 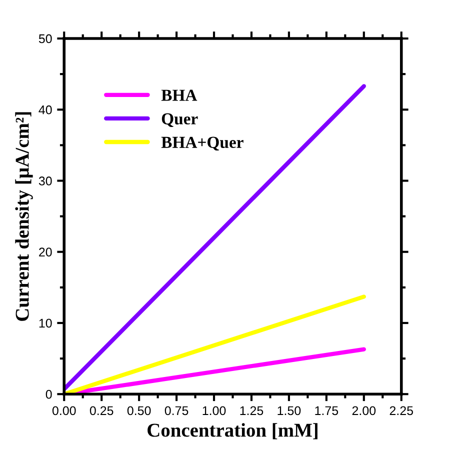 What do you see at coordinates (179, 95) in the screenshot?
I see `legend-label: BHA` at bounding box center [179, 95].